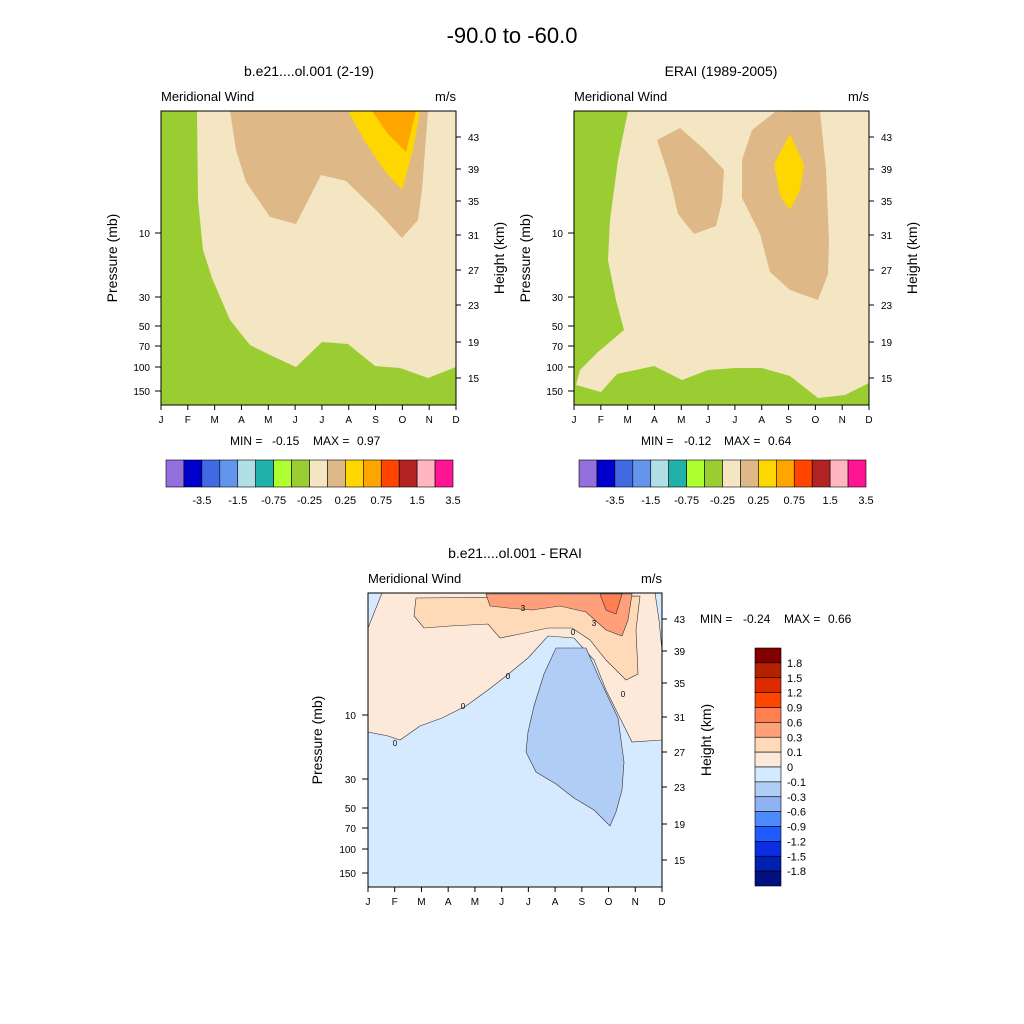  Describe the element at coordinates (601, 420) in the screenshot. I see `x-tick-label: F` at that location.